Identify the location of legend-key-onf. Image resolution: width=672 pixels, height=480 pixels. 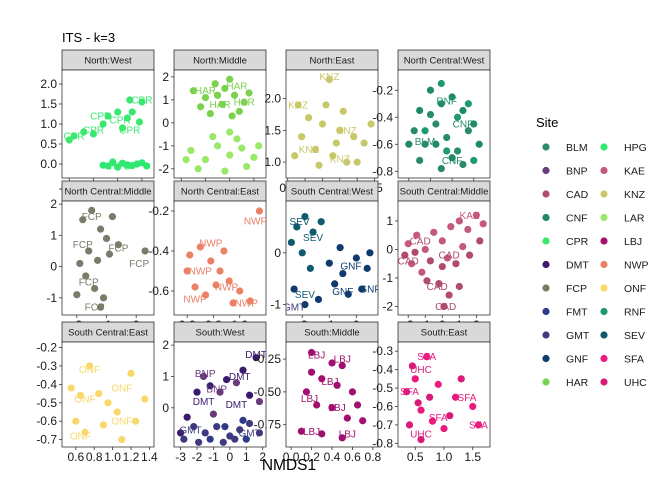
(604, 288).